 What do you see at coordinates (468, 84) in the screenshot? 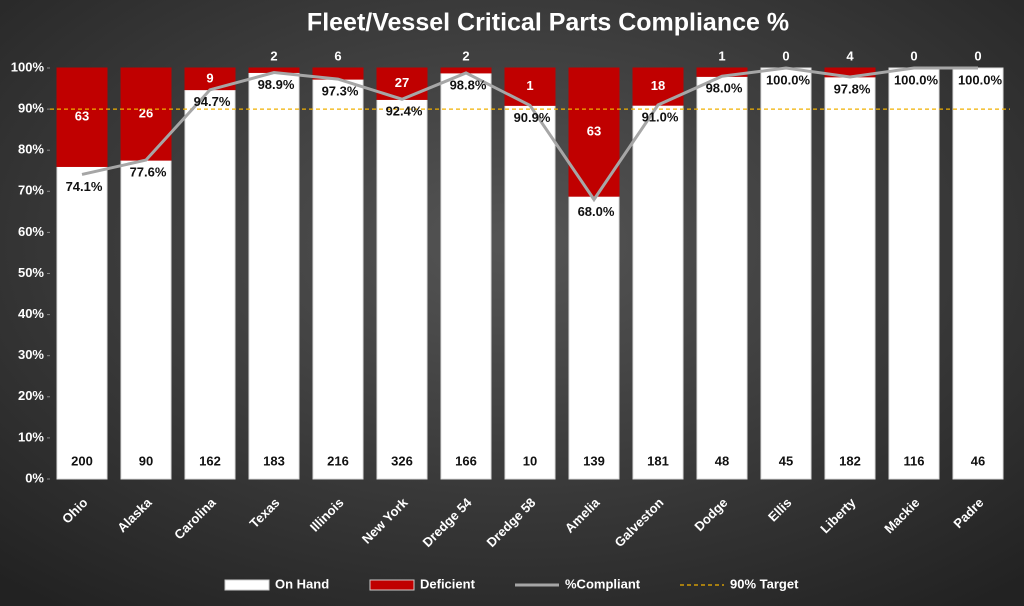
I see `line-label: 98.8%` at bounding box center [468, 84].